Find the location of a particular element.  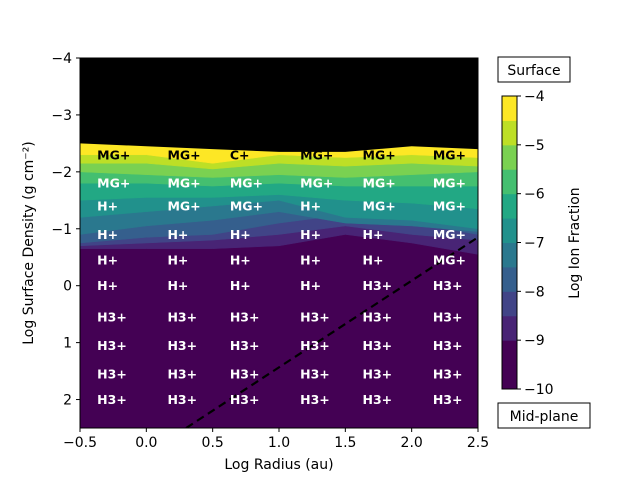

surface-label: Surface is located at coordinates (533, 71).